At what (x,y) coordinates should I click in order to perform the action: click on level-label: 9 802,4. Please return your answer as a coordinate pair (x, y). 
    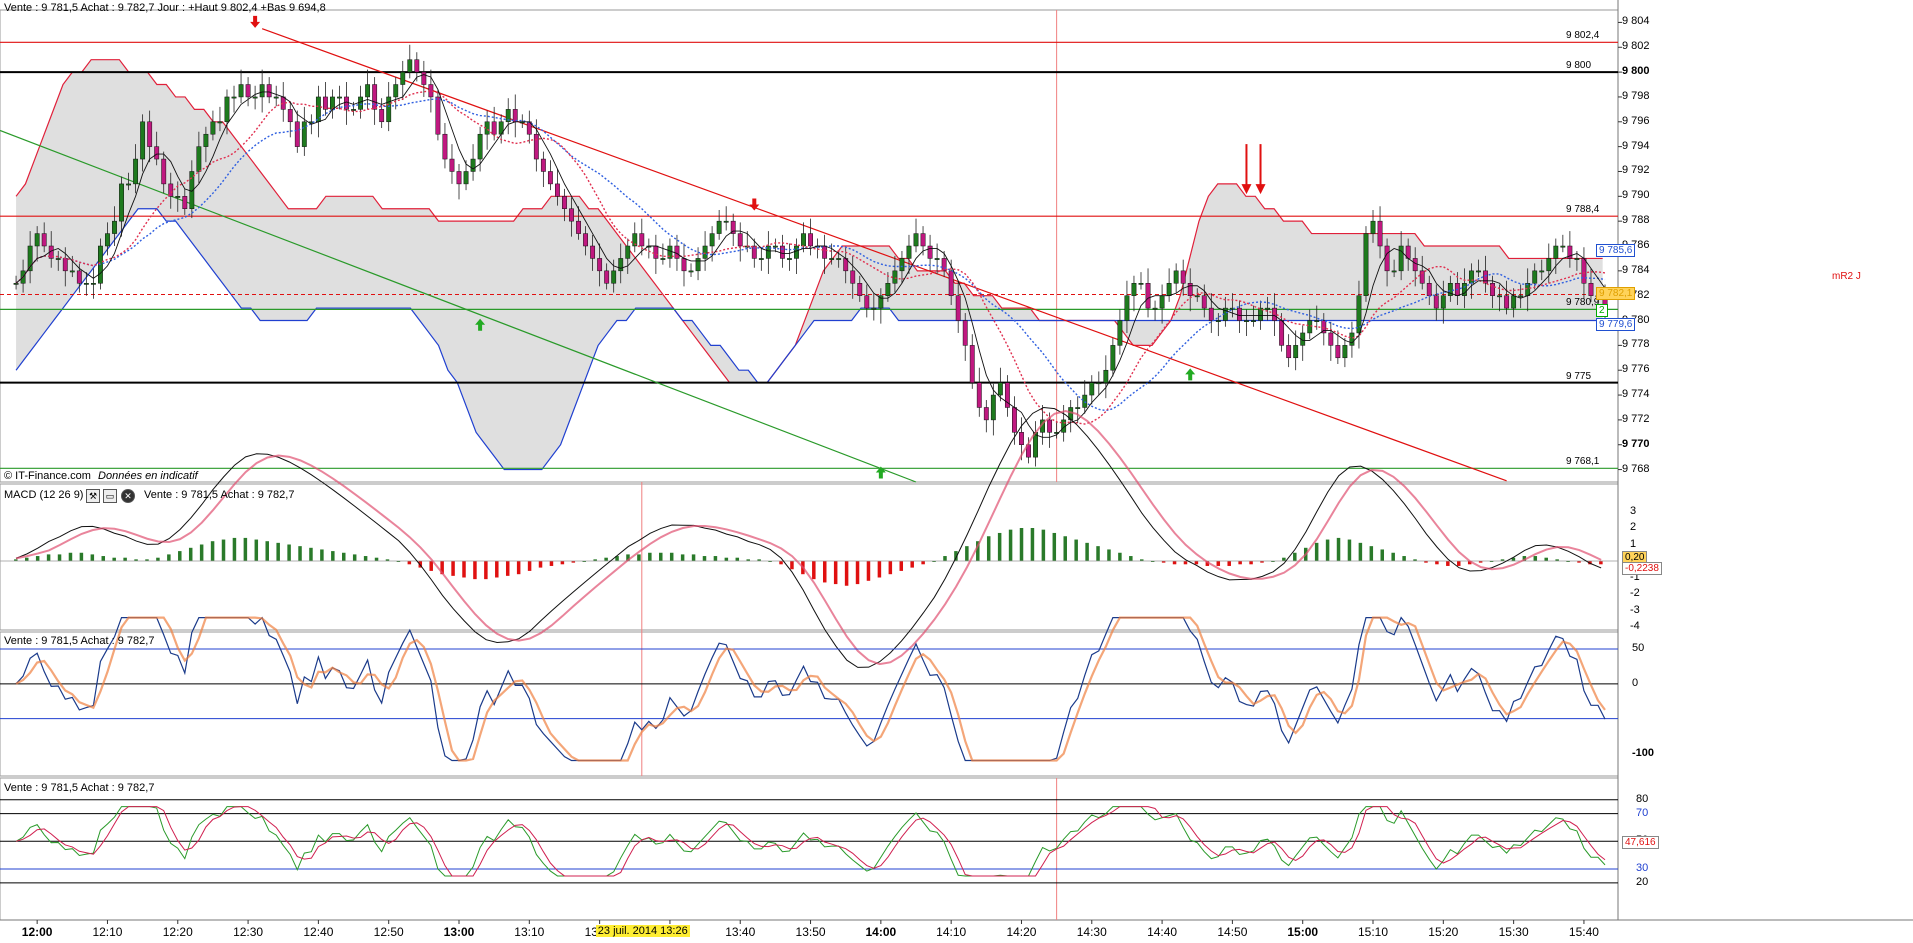
    Looking at the image, I should click on (1583, 36).